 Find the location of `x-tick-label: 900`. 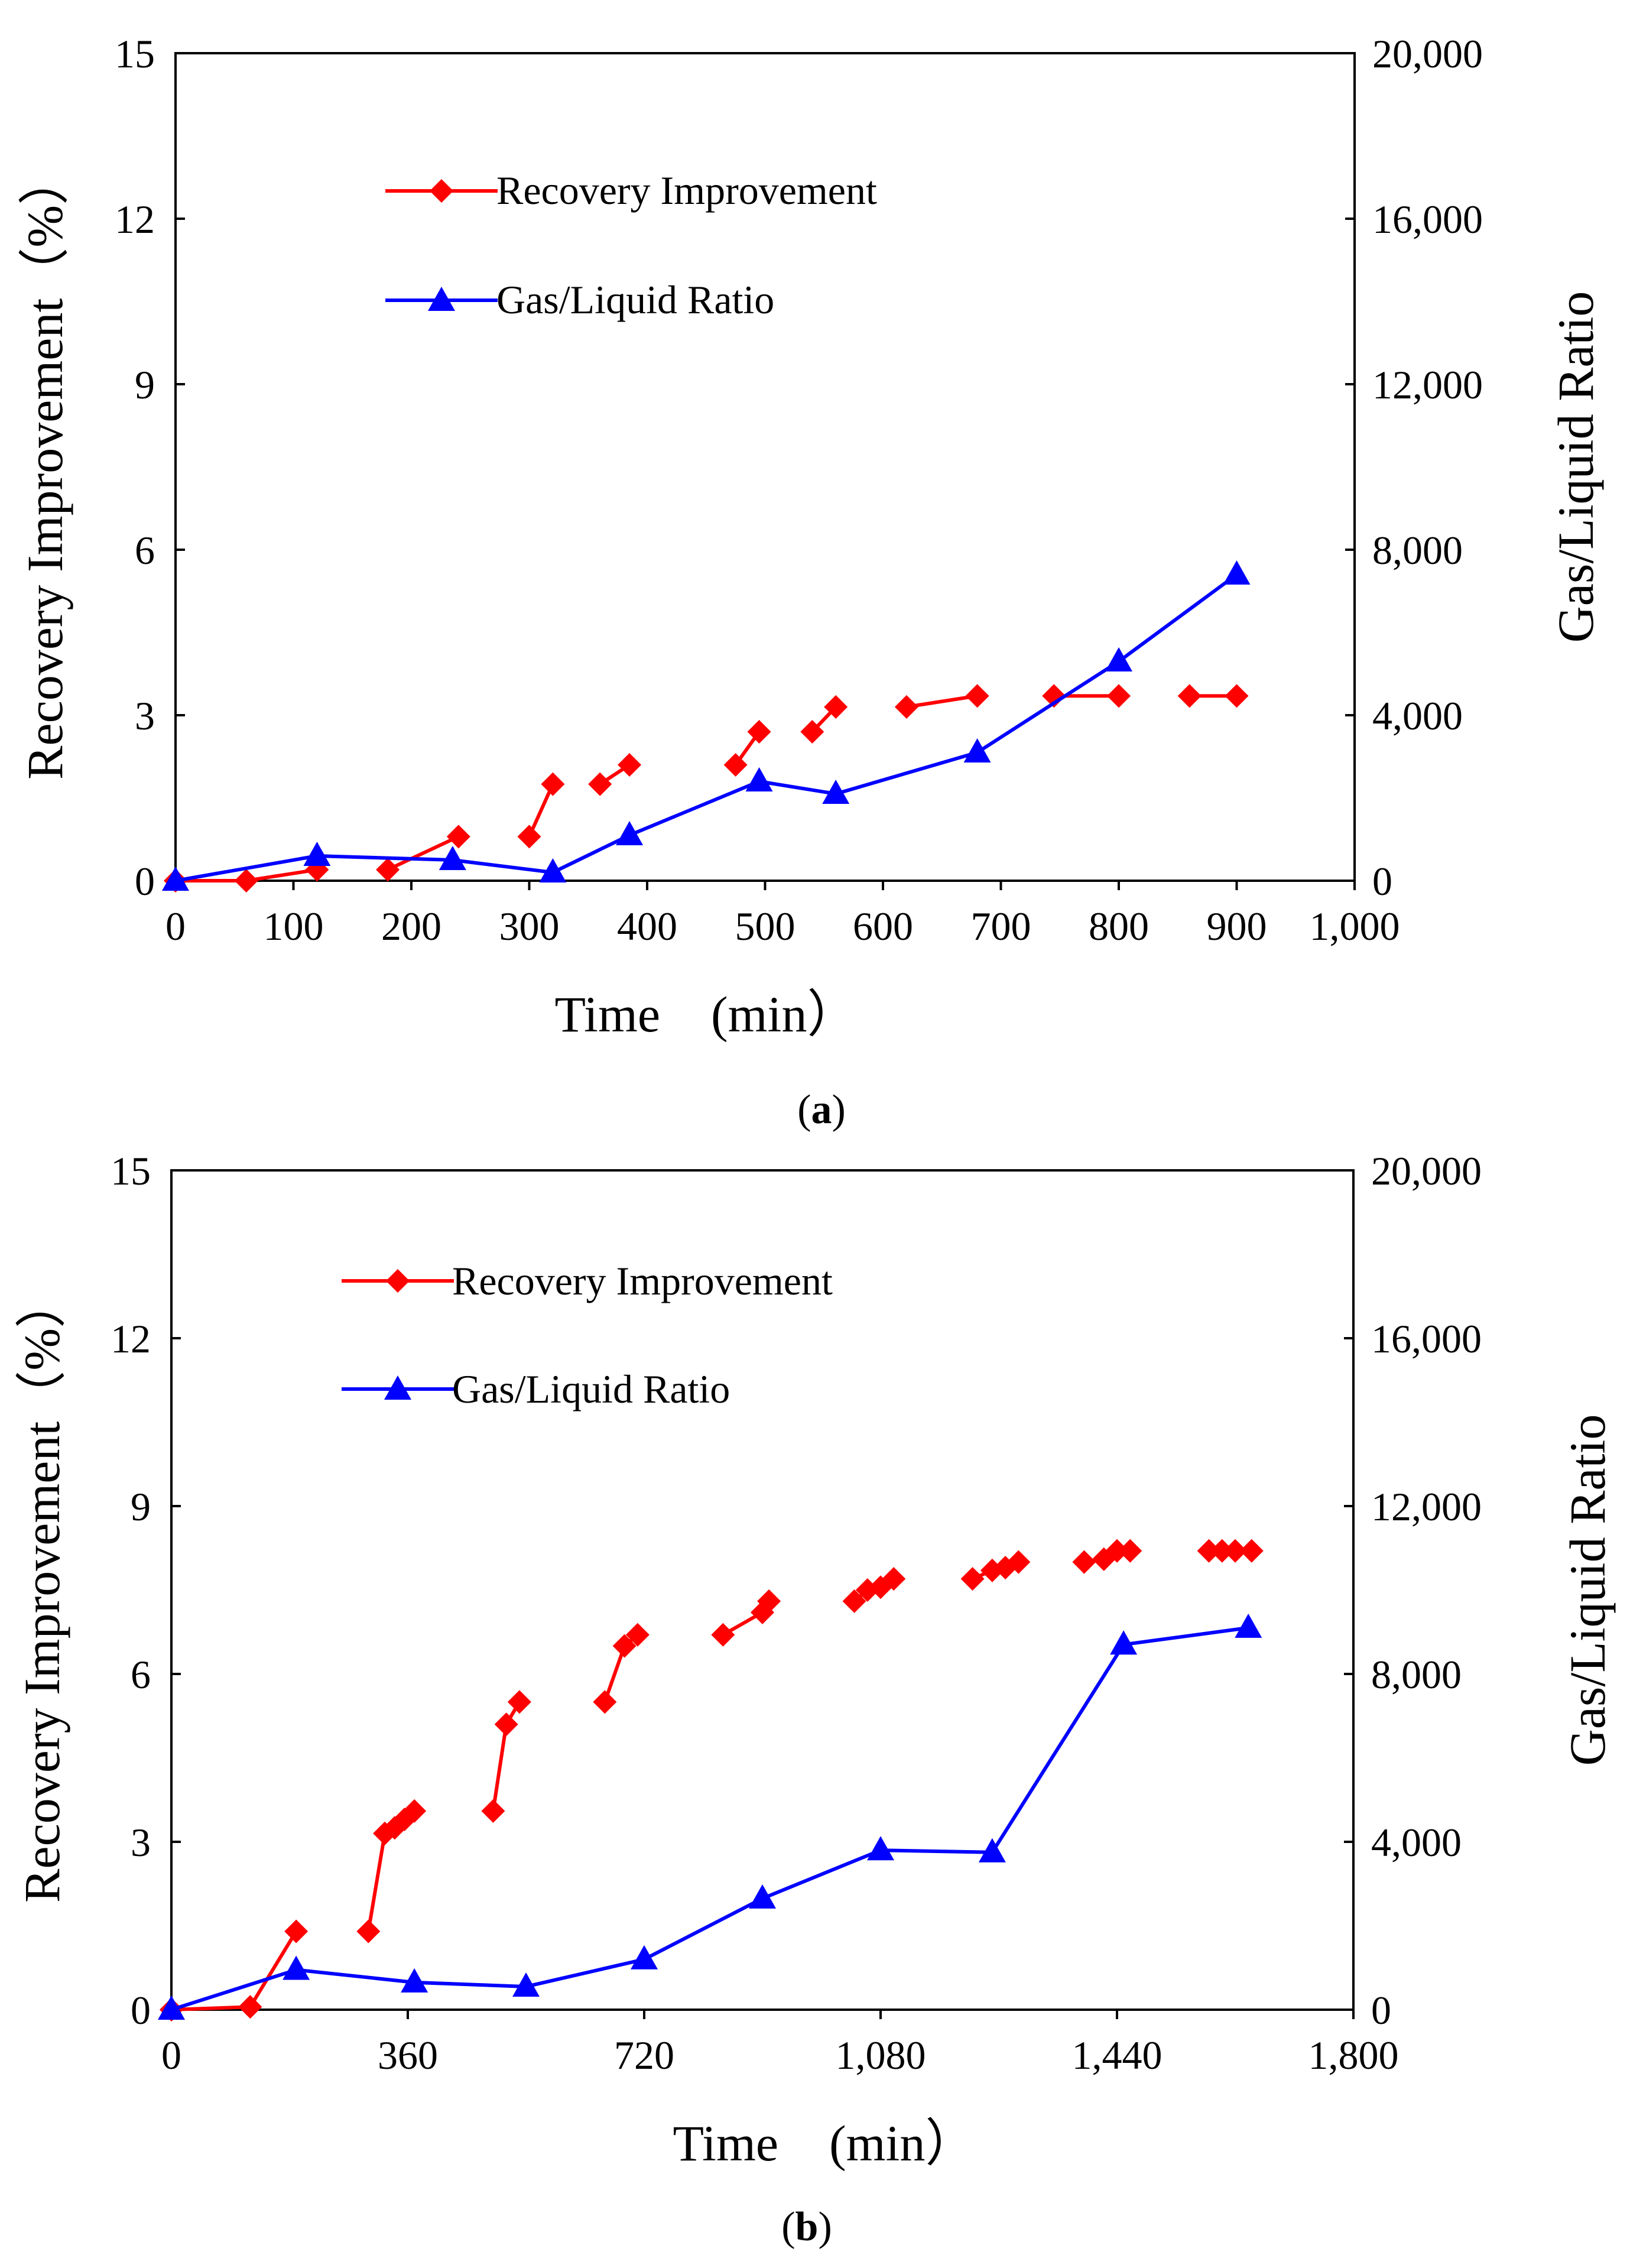

x-tick-label: 900 is located at coordinates (1237, 926).